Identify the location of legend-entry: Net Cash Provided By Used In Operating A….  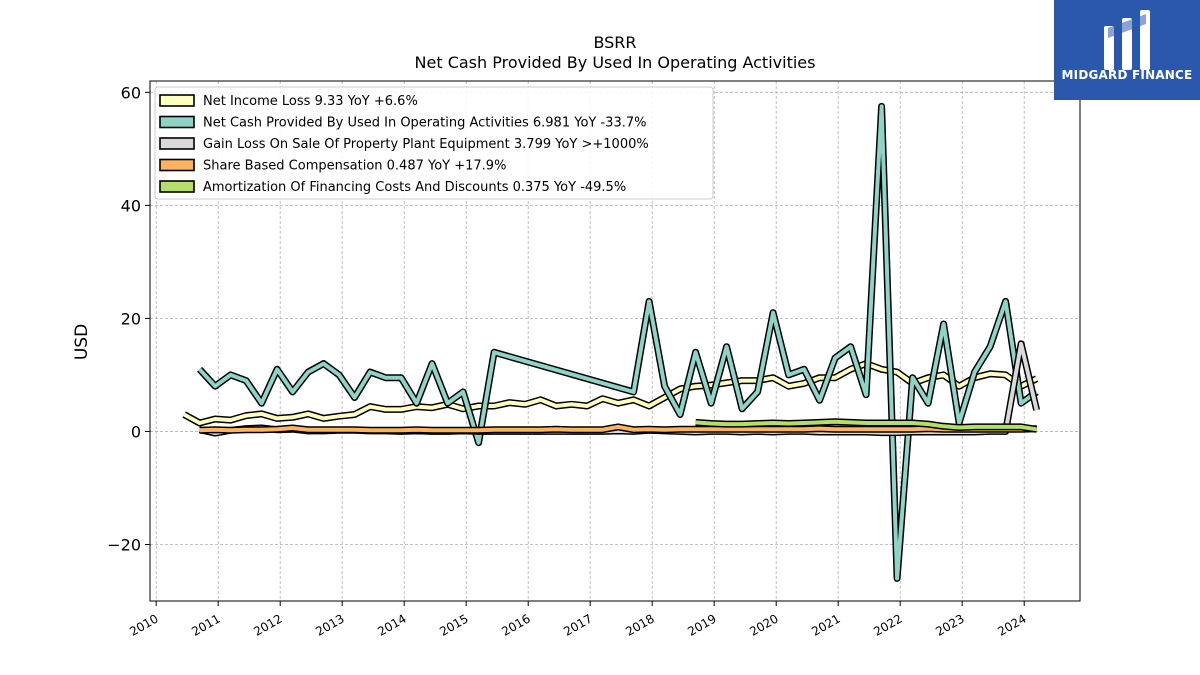
(424, 123).